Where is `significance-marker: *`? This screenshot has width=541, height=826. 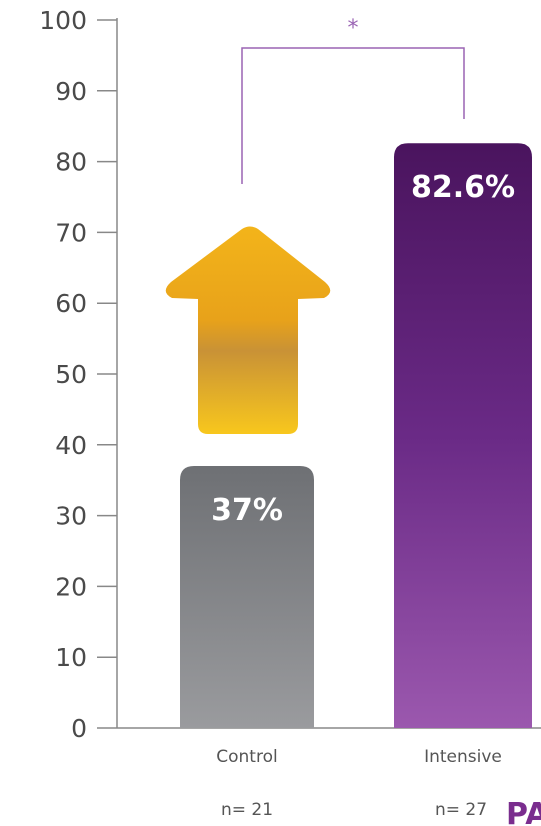 significance-marker: * is located at coordinates (353, 28).